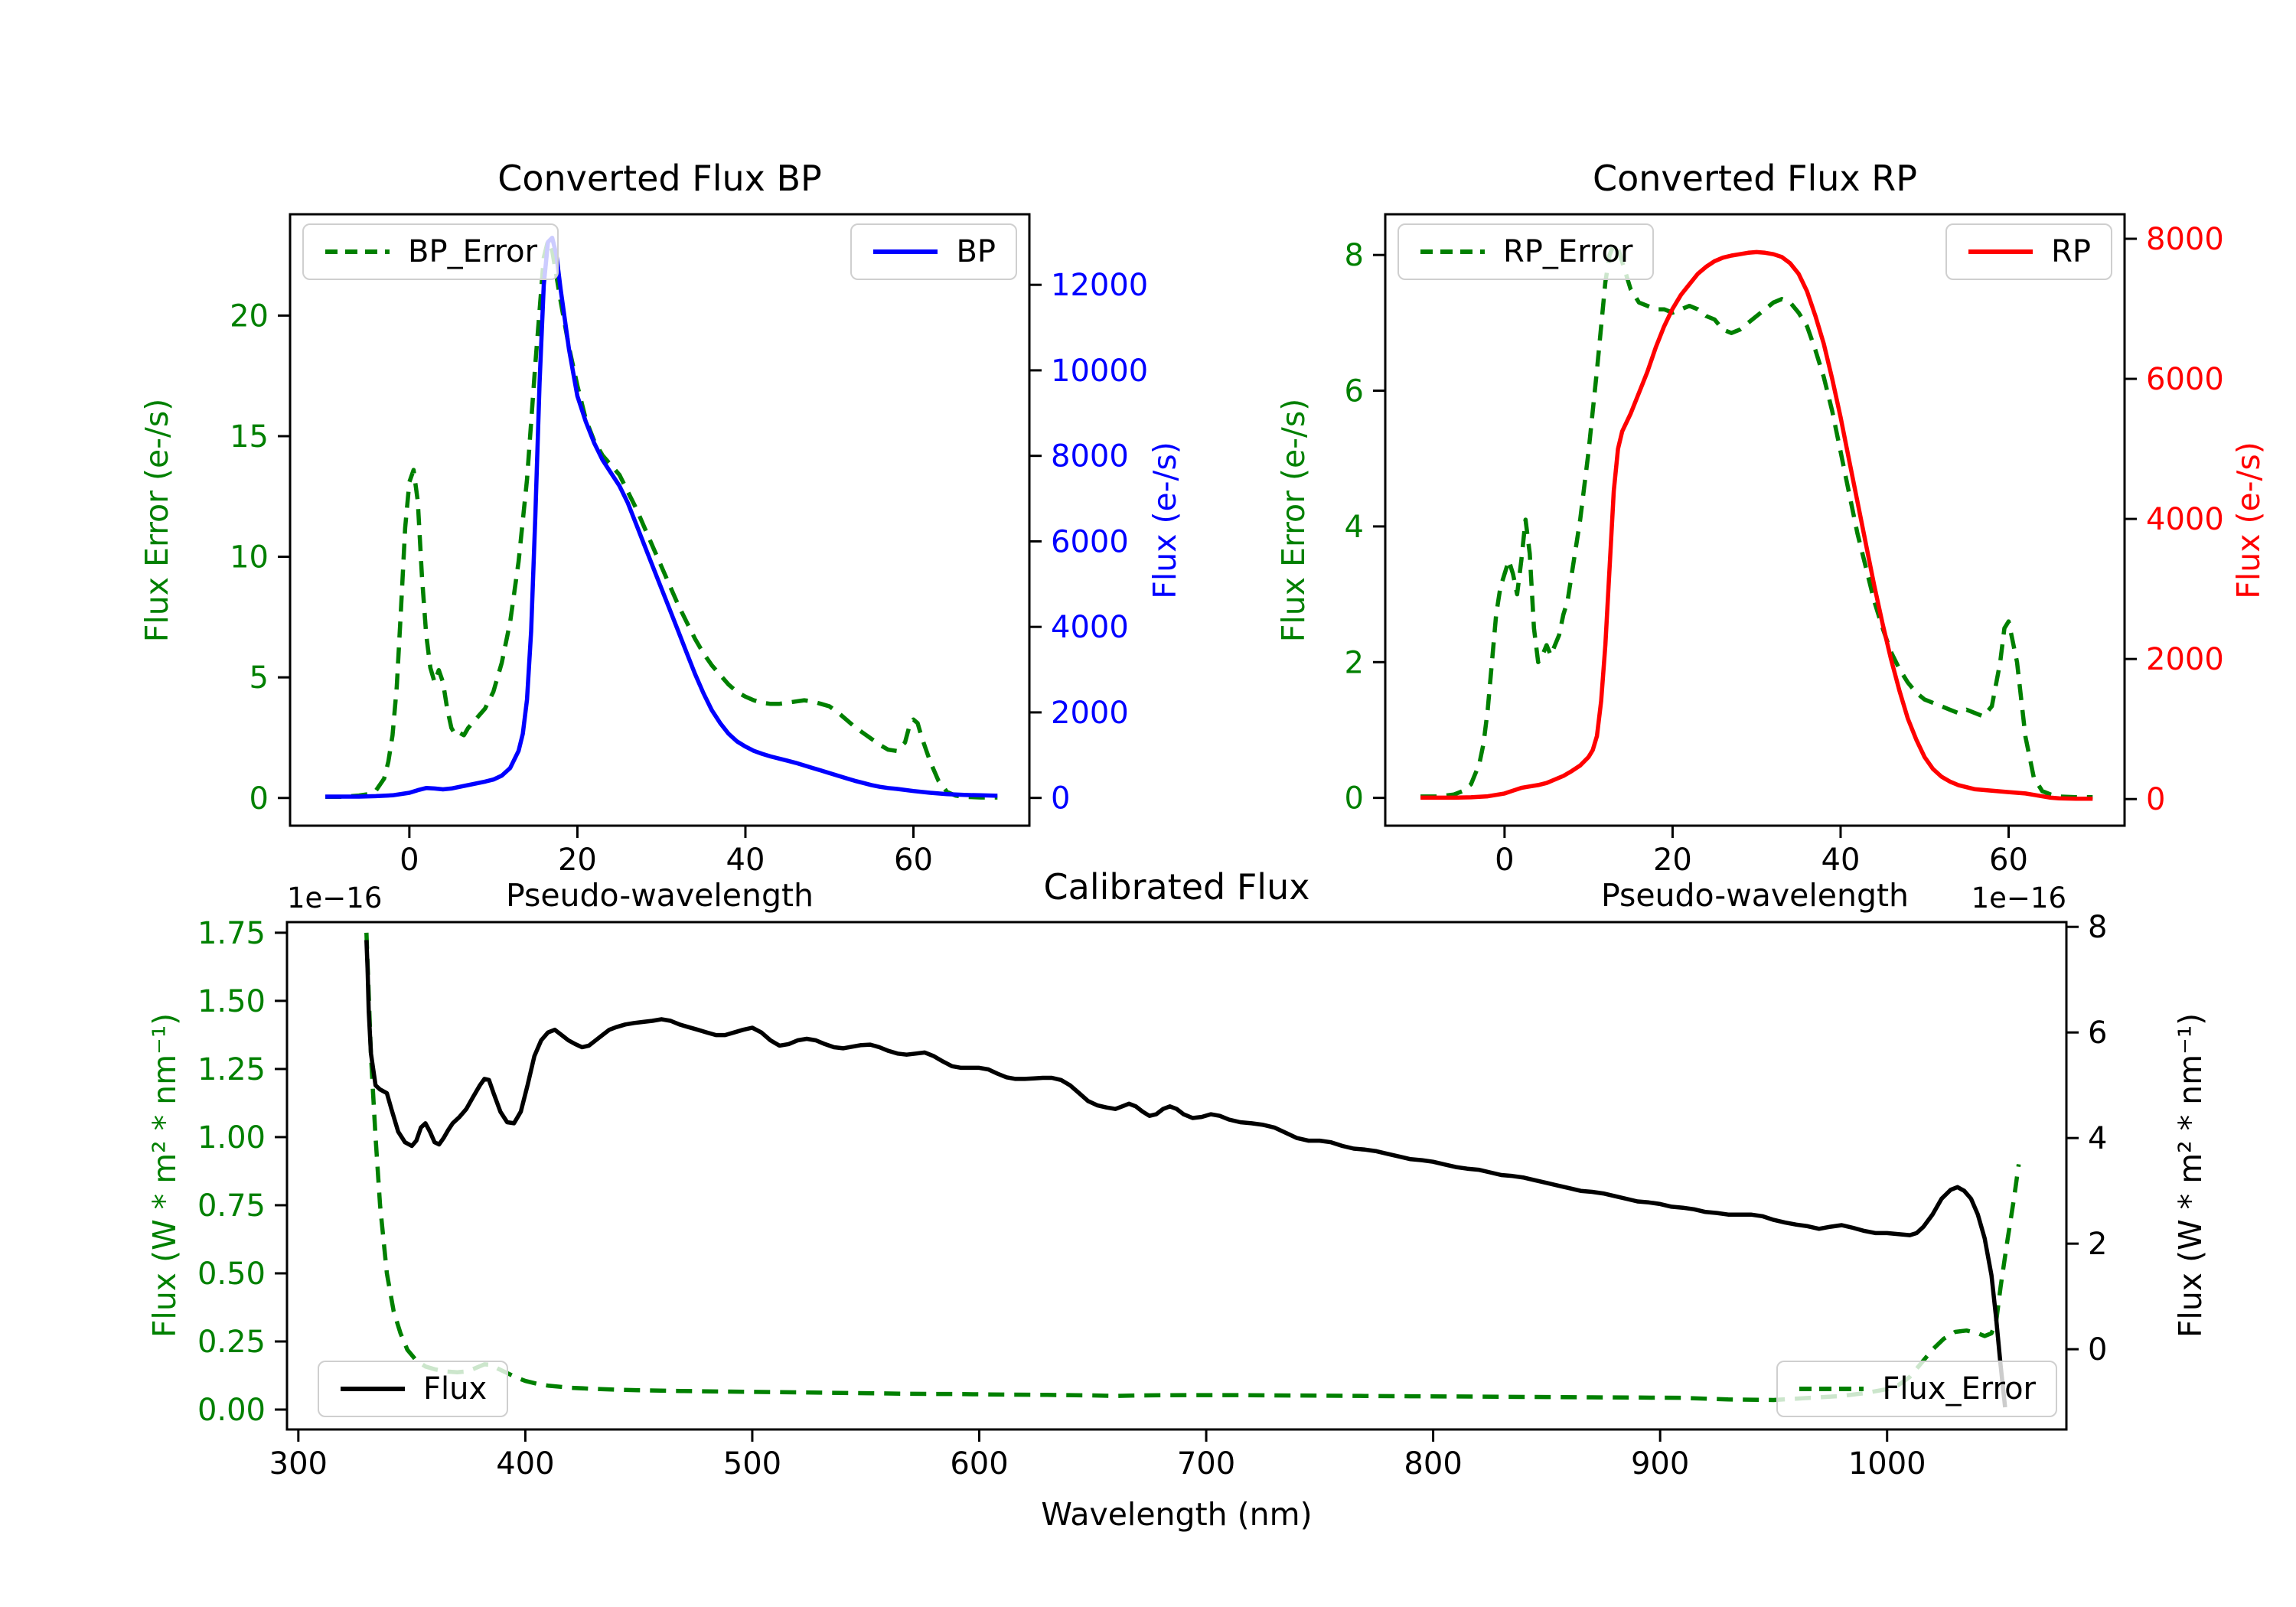  What do you see at coordinates (231, 1410) in the screenshot?
I see `cal-ytick-left-label: 0.00` at bounding box center [231, 1410].